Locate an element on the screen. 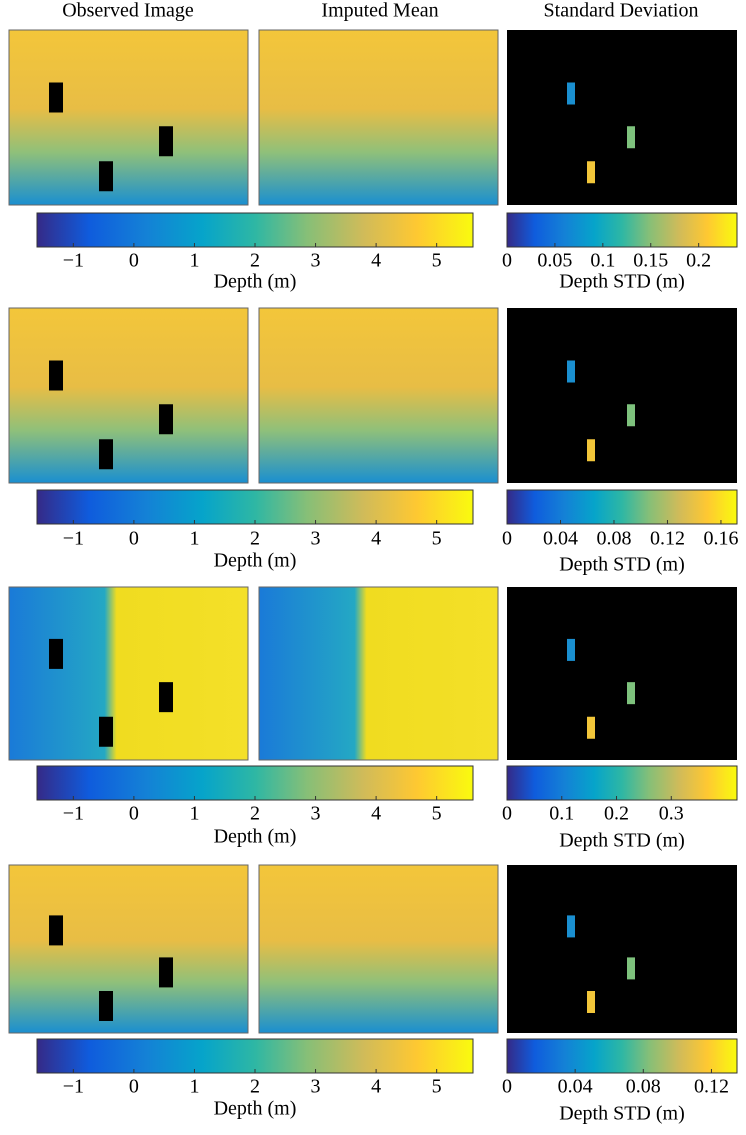  tick-label: 0.15 is located at coordinates (650, 261).